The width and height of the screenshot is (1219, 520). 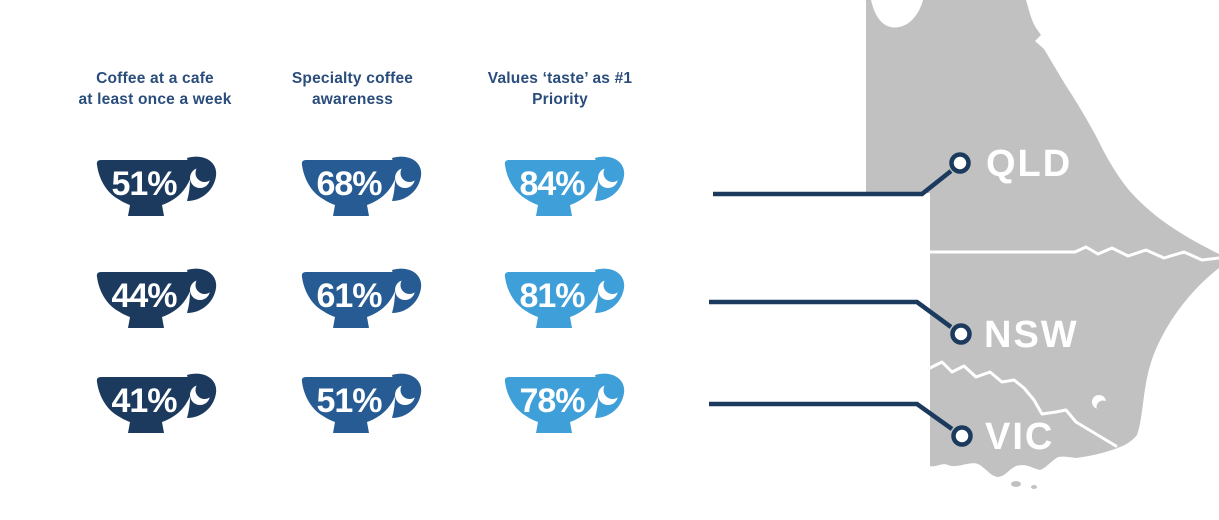 I want to click on map-marker-nsw, so click(x=961, y=334).